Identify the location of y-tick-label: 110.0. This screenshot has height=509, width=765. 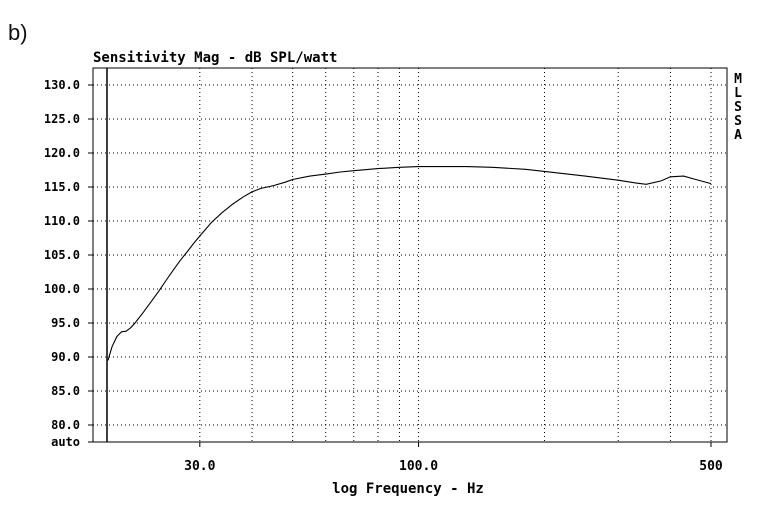
(62, 221).